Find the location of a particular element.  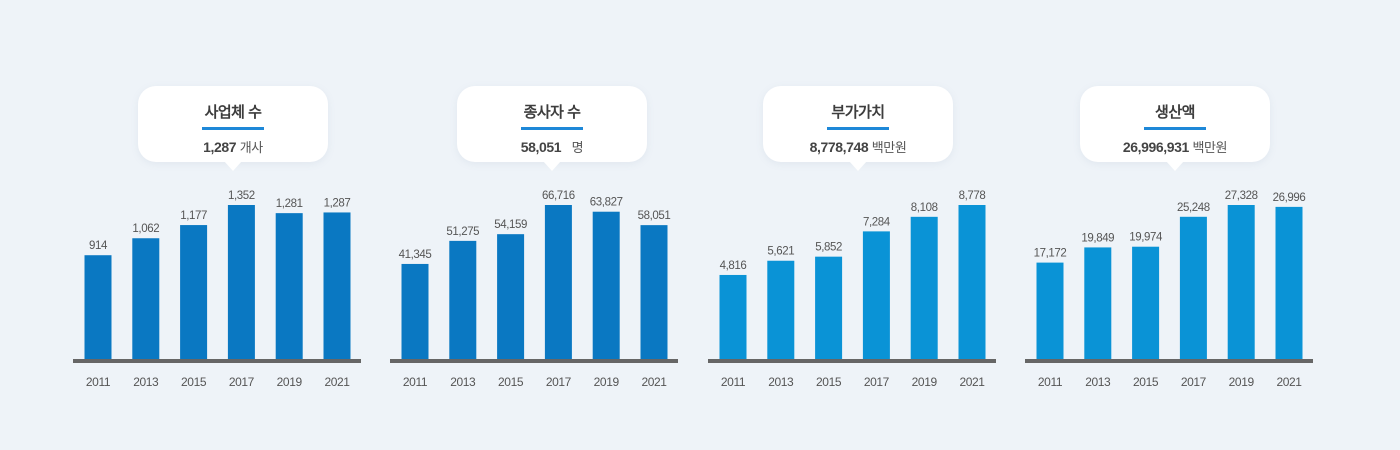

summary-callout: 부가가치 8,778,748 백만원 is located at coordinates (858, 128).